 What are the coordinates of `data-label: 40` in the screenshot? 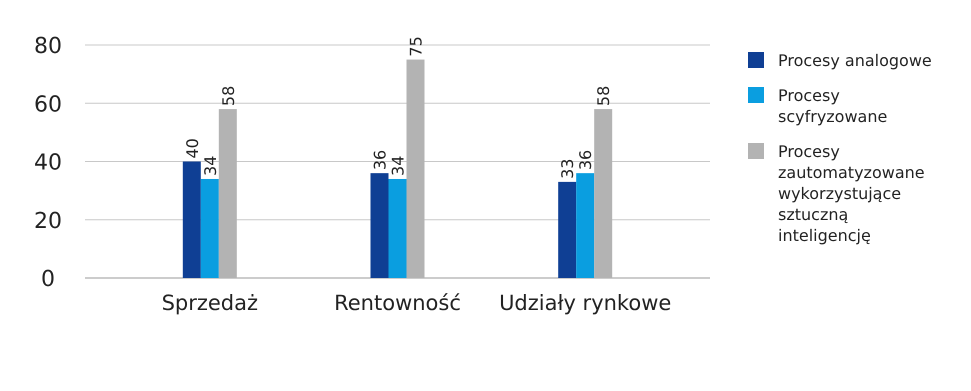 It's located at (192, 148).